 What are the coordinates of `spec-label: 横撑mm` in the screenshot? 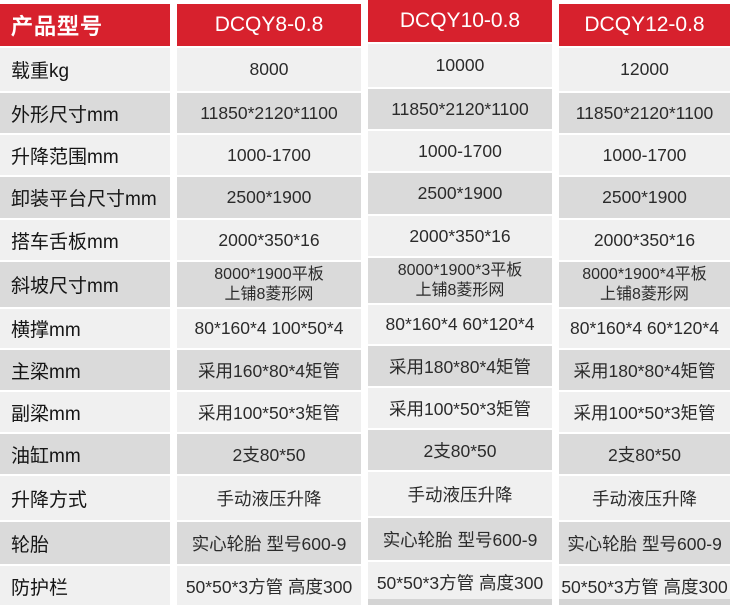 It's located at (85, 328).